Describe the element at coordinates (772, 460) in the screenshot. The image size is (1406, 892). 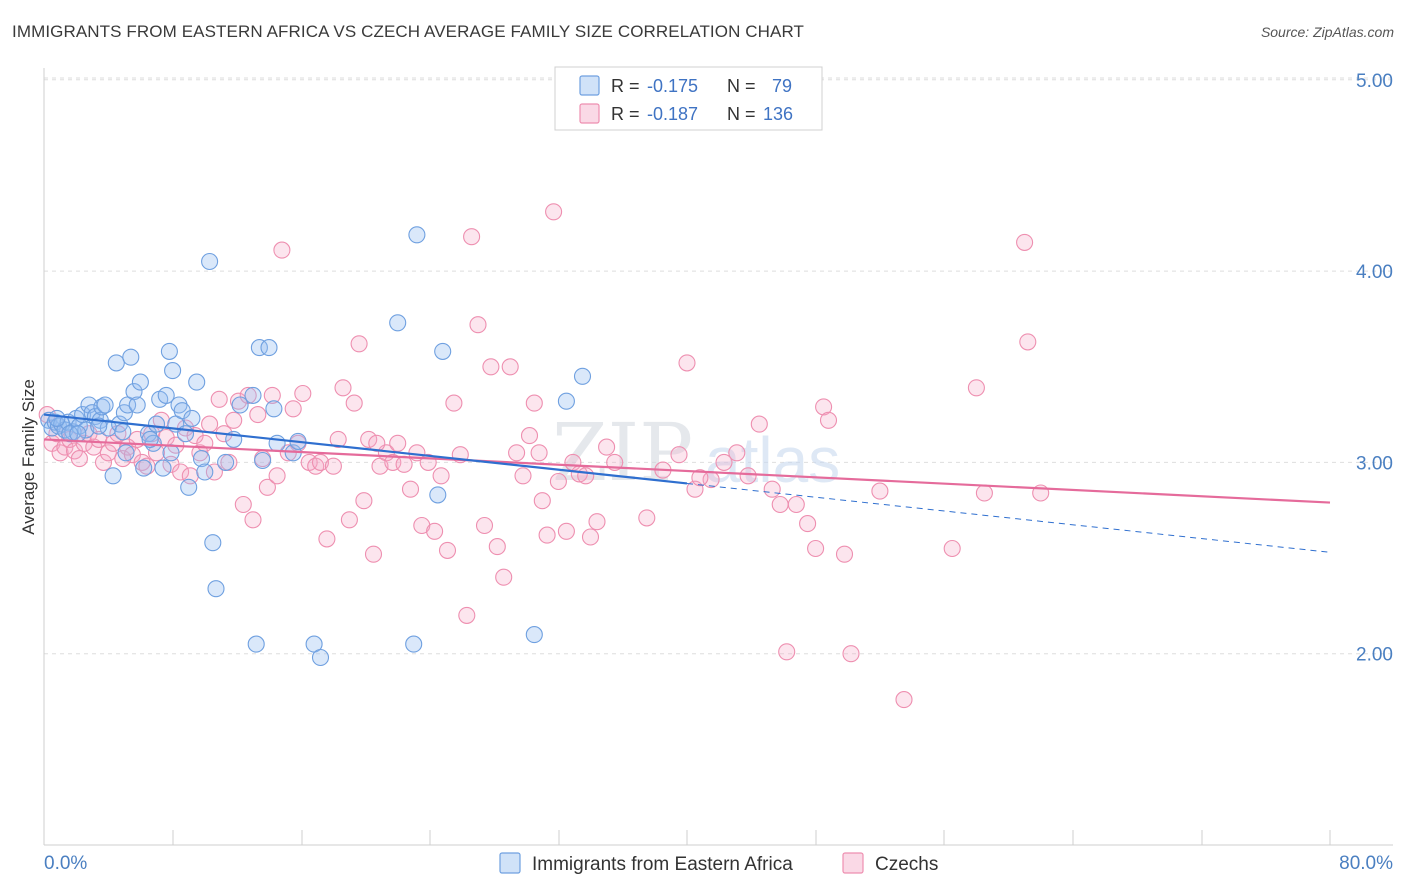
I see `watermark-atlas: atlas` at that location.